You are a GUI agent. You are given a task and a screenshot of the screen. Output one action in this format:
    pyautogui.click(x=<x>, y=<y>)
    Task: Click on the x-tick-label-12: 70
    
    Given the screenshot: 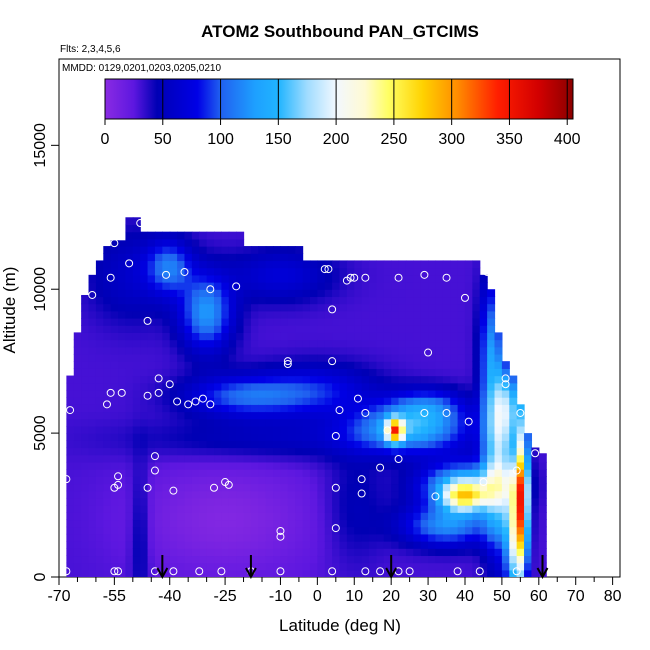 What is the action you would take?
    pyautogui.click(x=576, y=596)
    